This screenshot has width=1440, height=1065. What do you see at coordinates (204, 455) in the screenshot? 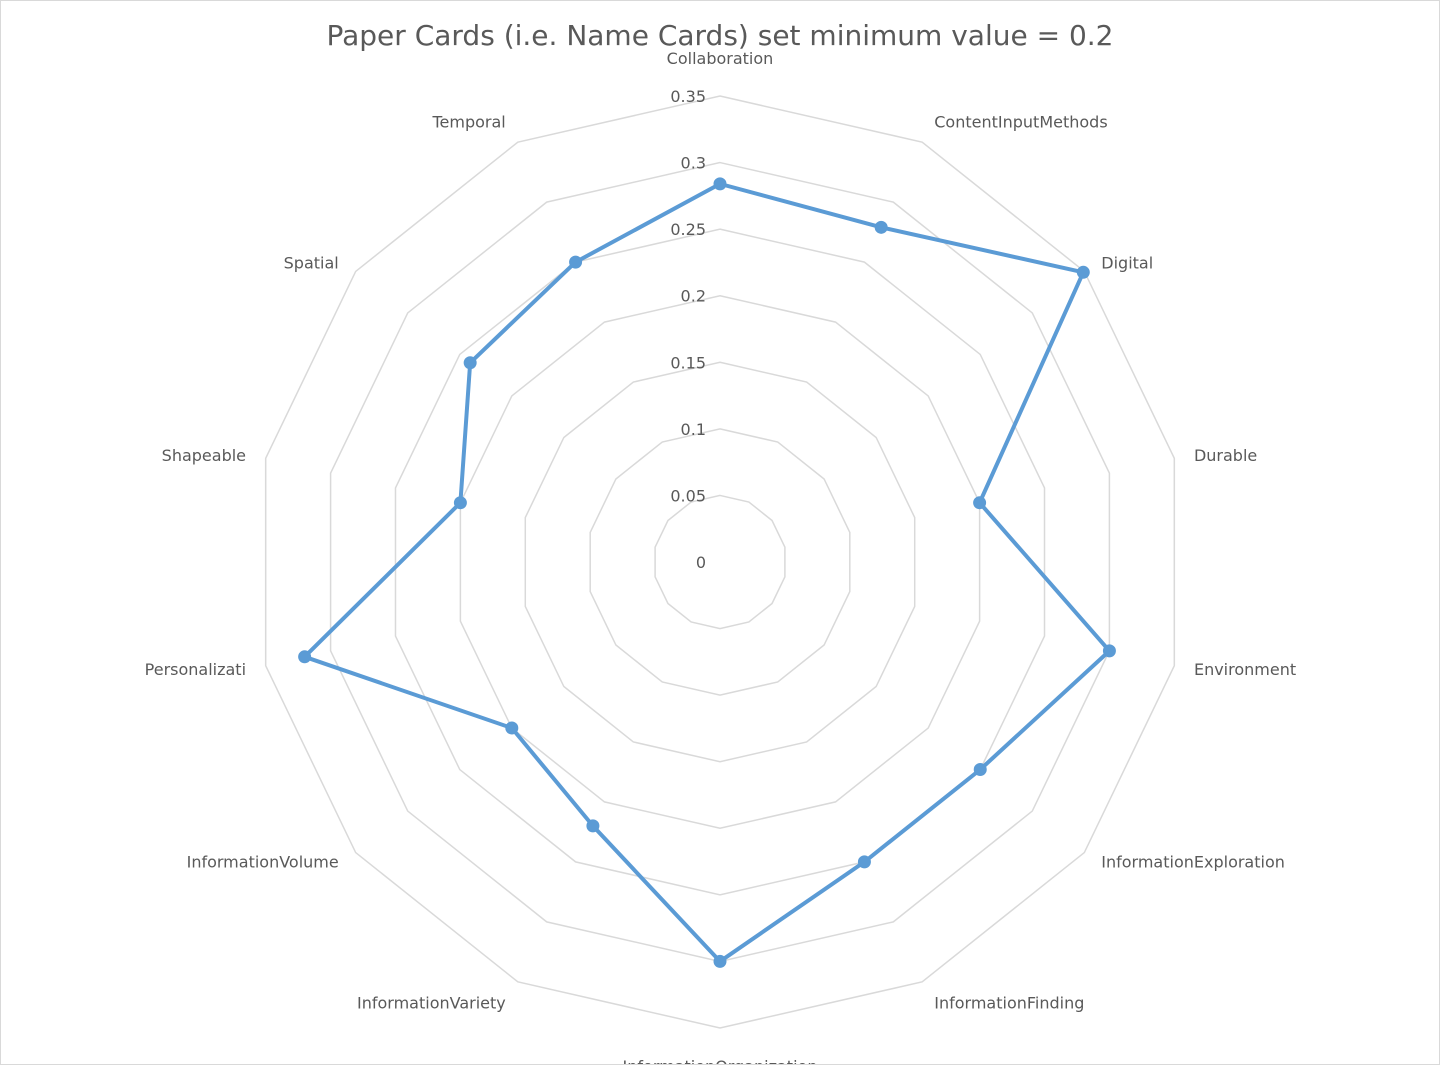
I see `category-label: Shapeable` at bounding box center [204, 455].